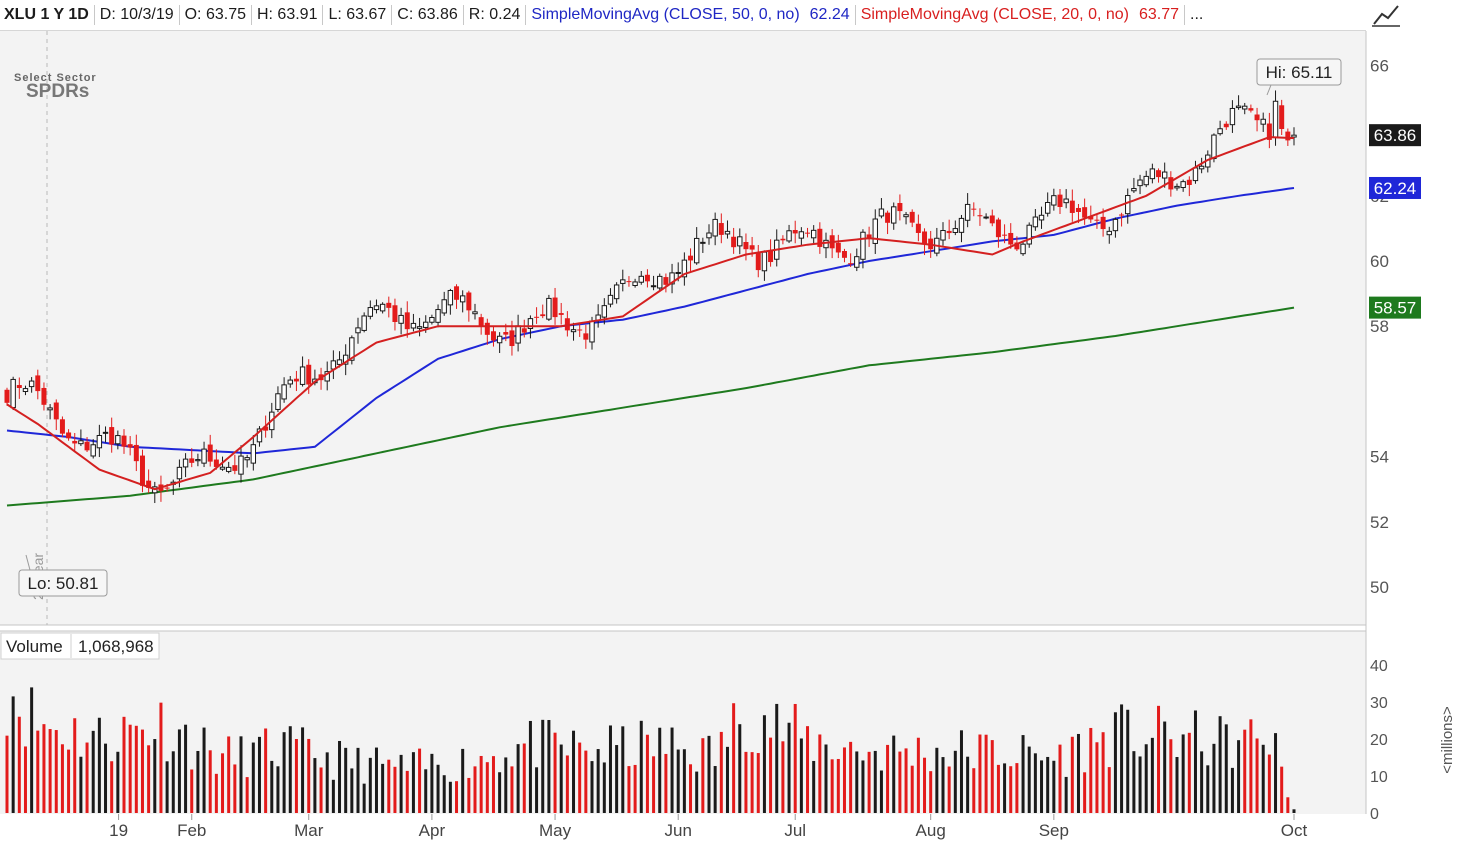  I want to click on volume-header: Volume 1,068,968, so click(80, 646).